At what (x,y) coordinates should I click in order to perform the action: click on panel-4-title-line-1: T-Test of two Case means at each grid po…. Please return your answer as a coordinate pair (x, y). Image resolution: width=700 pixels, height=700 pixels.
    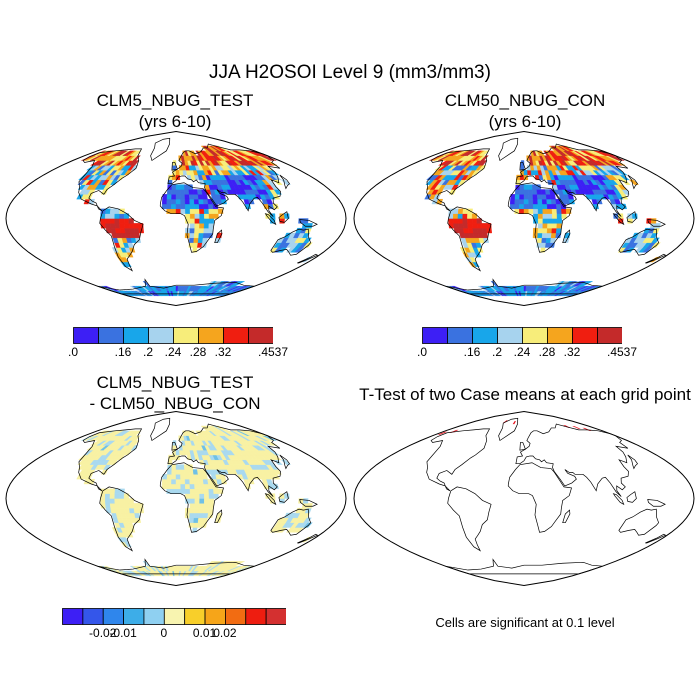
    Looking at the image, I should click on (525, 394).